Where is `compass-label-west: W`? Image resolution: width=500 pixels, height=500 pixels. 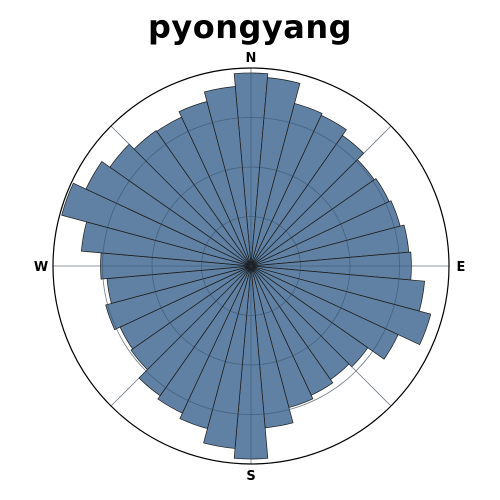 compass-label-west: W is located at coordinates (41, 267).